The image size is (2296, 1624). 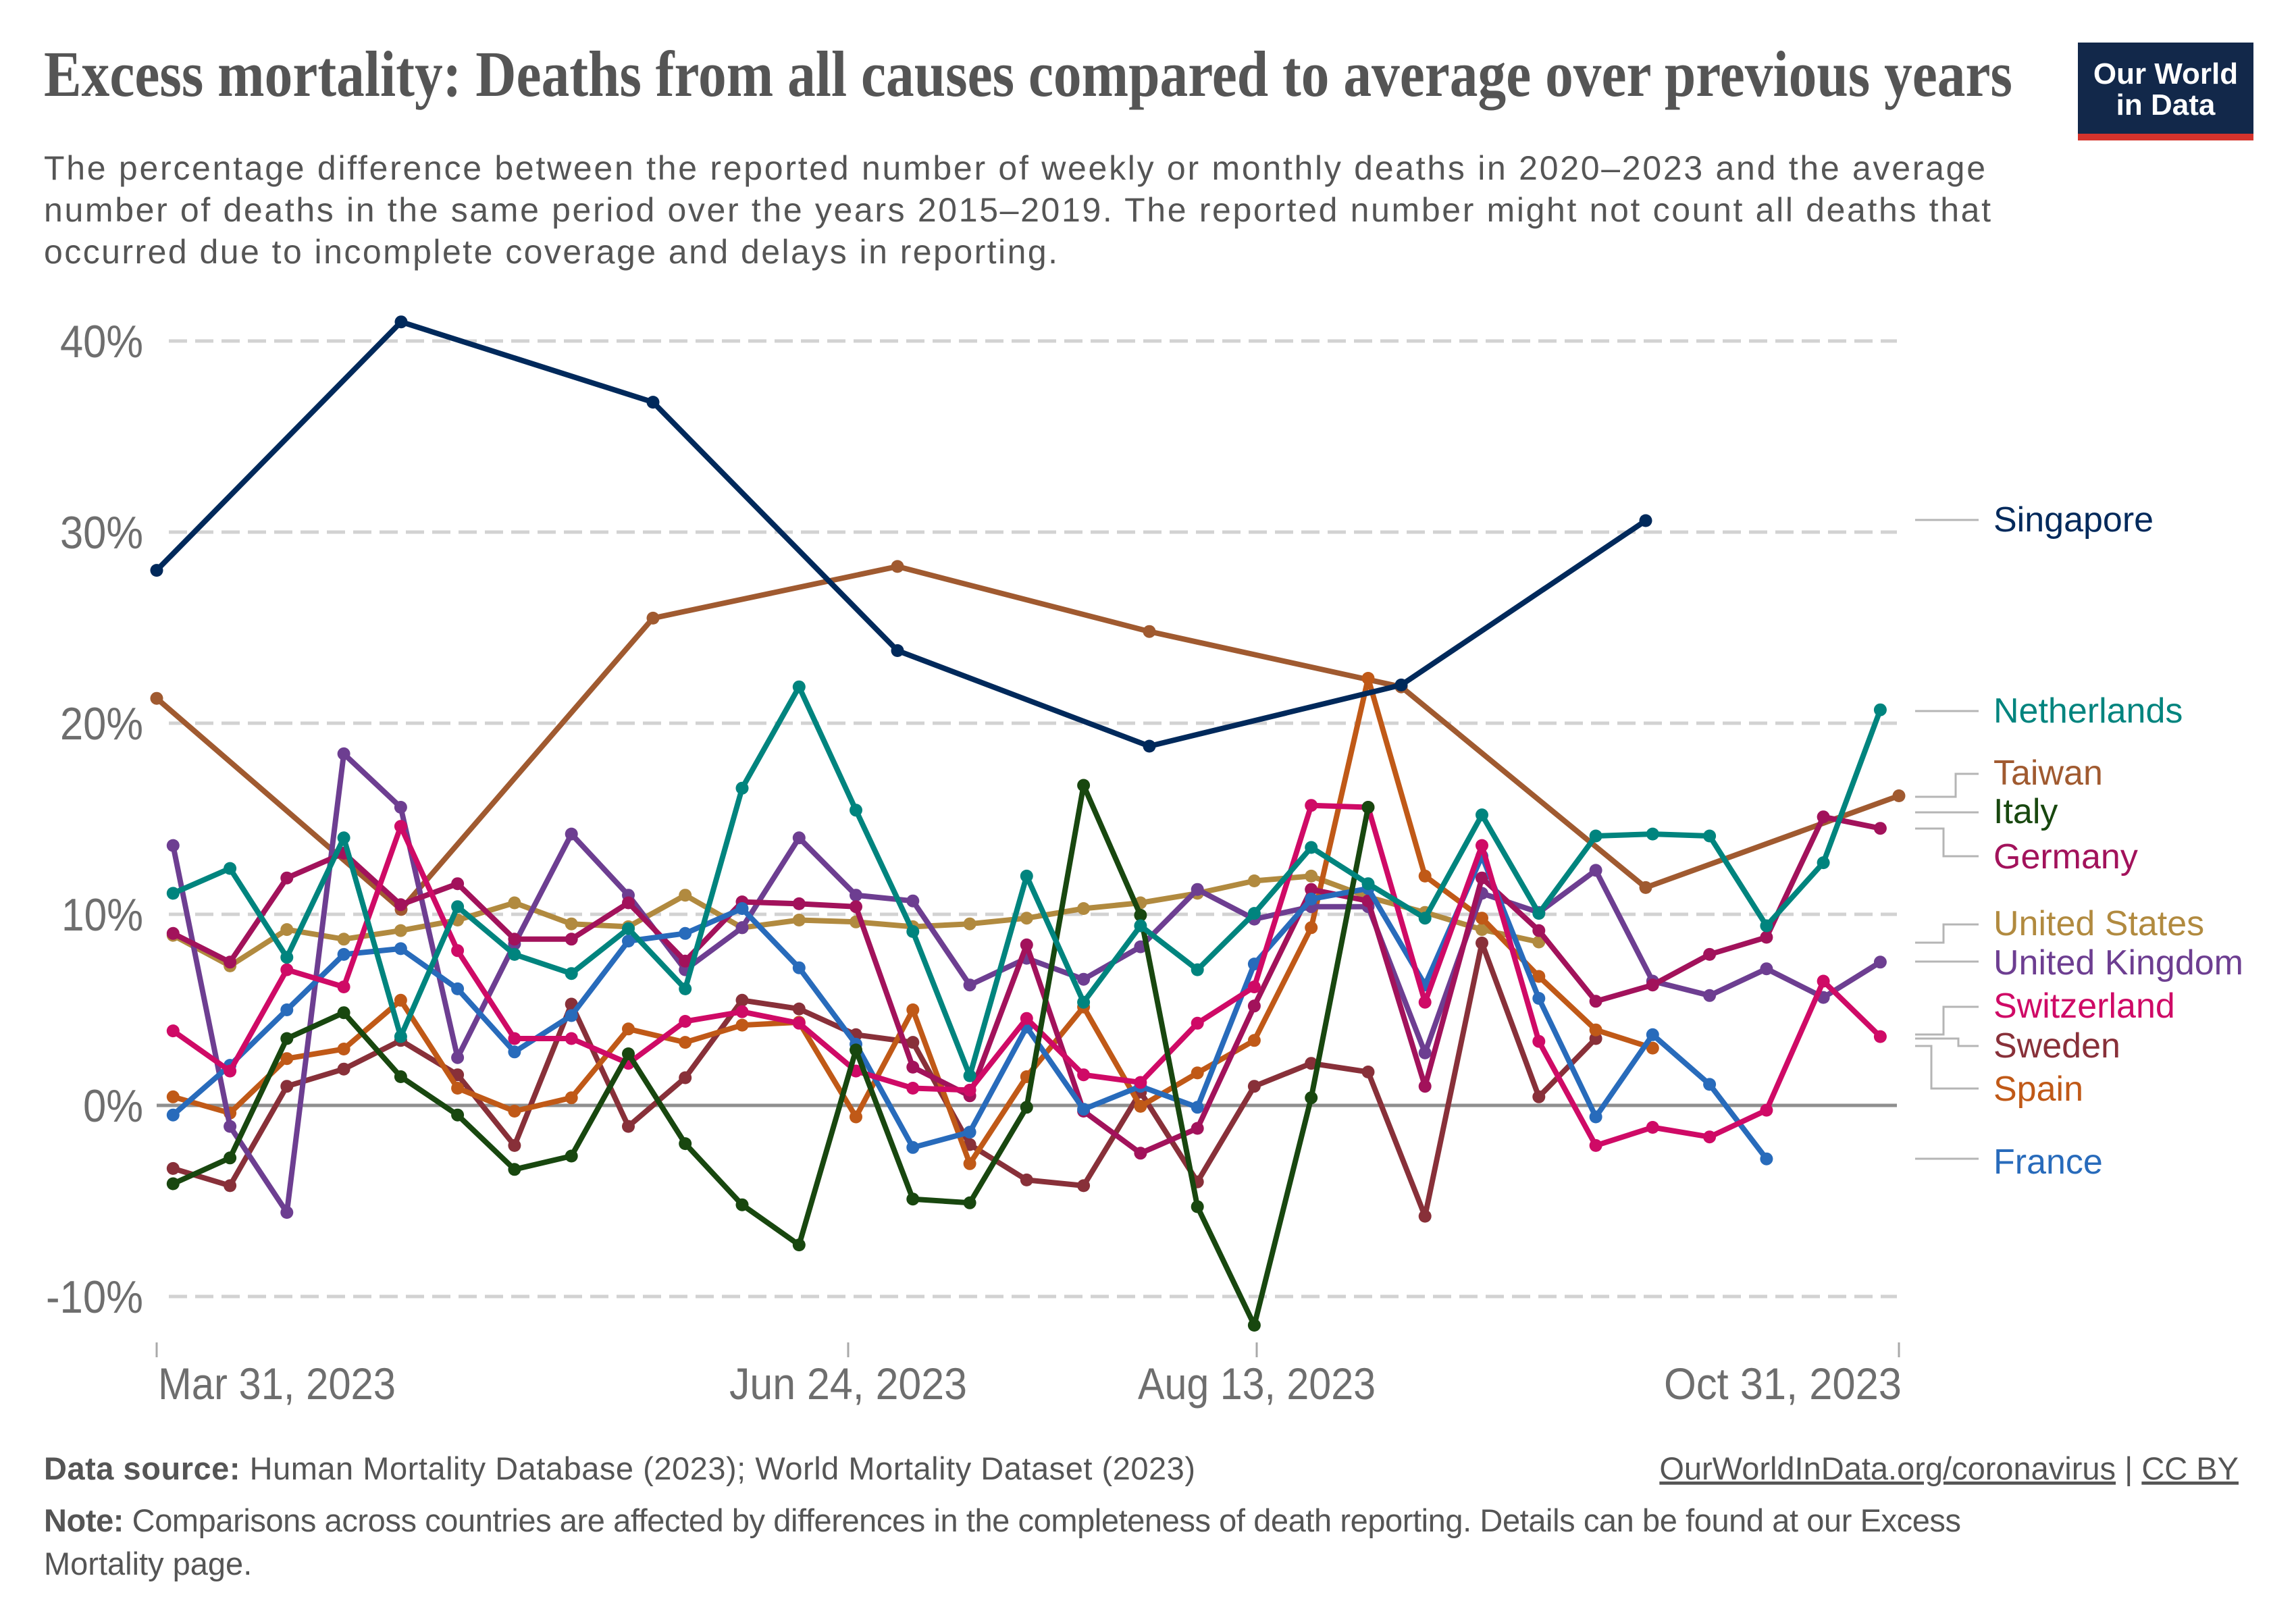 What do you see at coordinates (101, 342) in the screenshot?
I see `svg-text: 40%` at bounding box center [101, 342].